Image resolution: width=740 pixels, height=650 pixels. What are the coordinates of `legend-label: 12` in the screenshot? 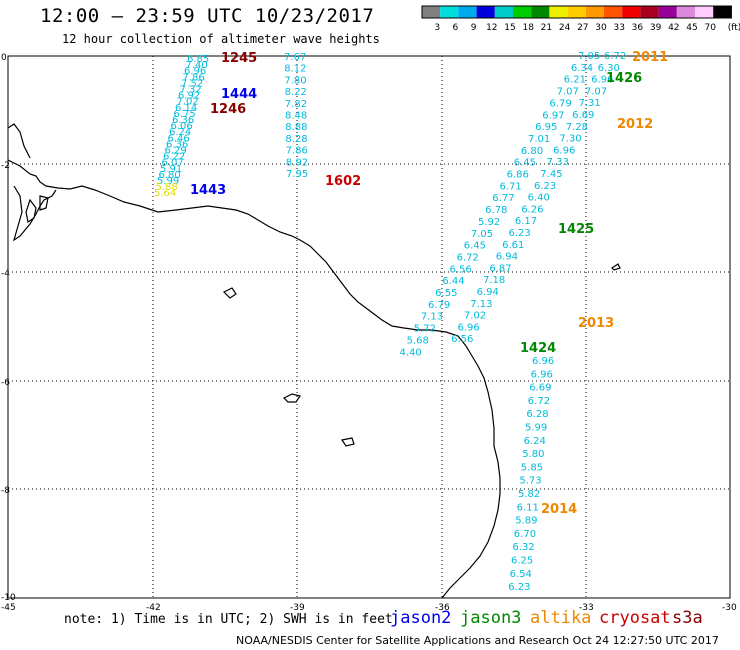 It's located at (491, 28).